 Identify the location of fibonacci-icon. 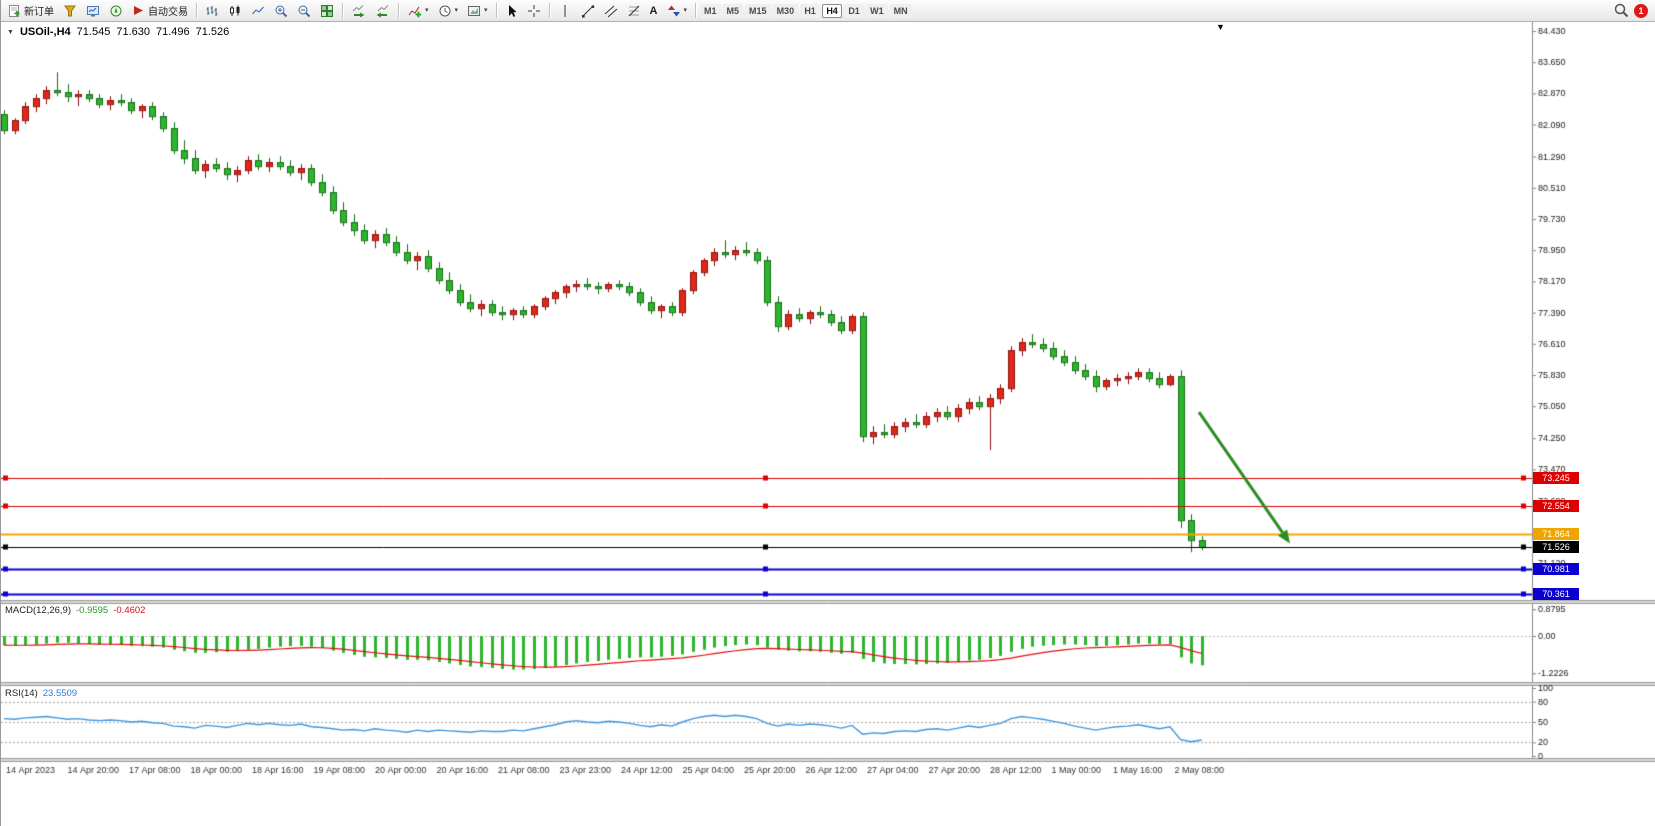
(633, 10).